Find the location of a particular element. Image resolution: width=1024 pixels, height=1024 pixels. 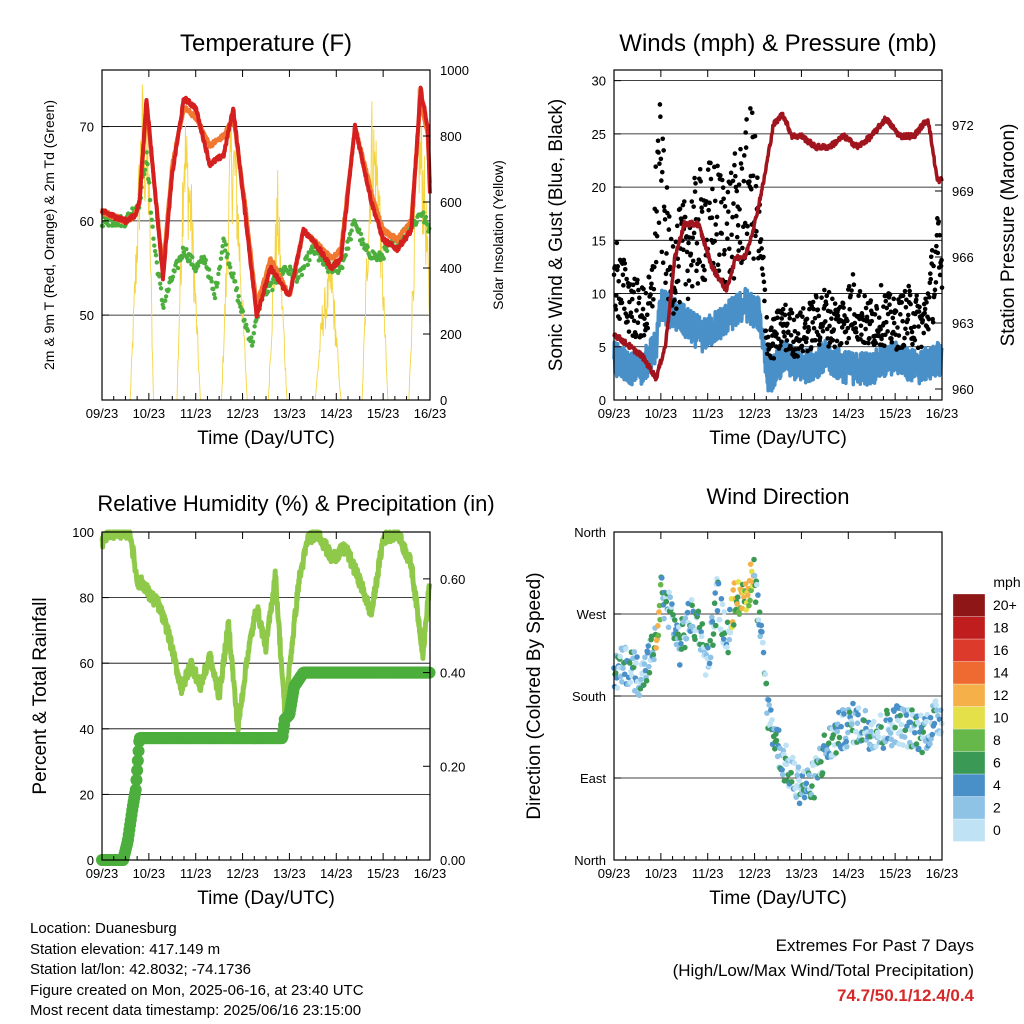

humidity-x-tick-label: 12/23 is located at coordinates (242, 873).